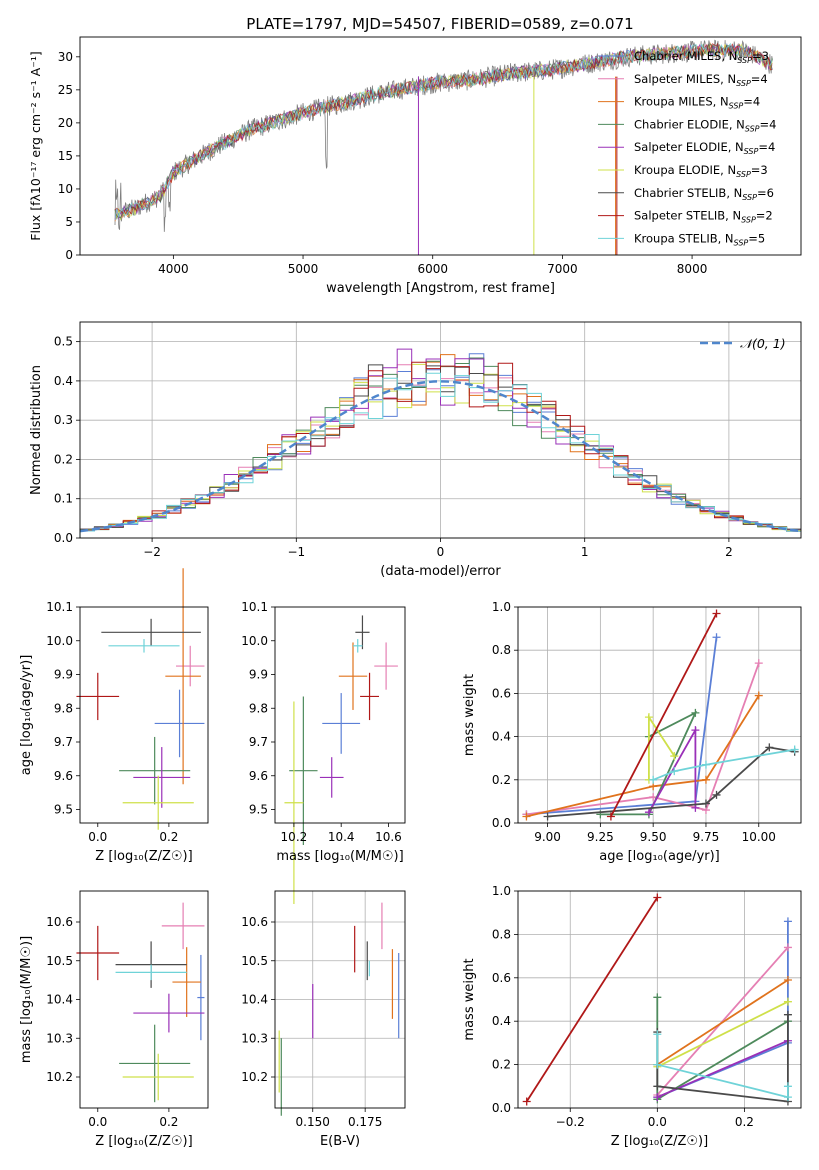  I want to click on y-tick-label: 0, so click(69, 255).